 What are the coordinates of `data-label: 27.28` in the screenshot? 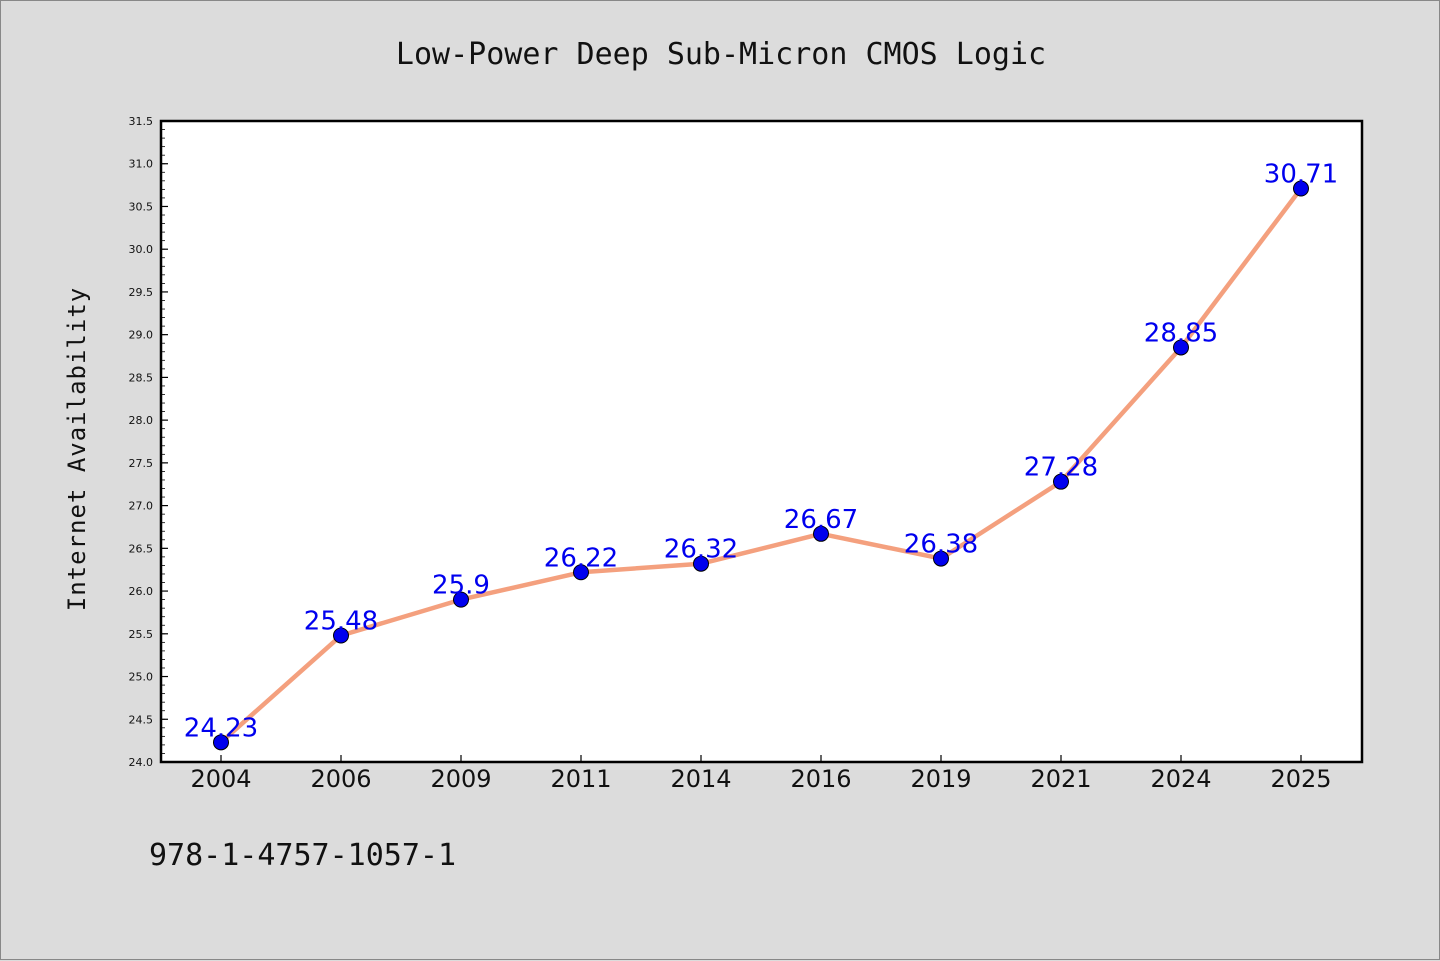 It's located at (1061, 468).